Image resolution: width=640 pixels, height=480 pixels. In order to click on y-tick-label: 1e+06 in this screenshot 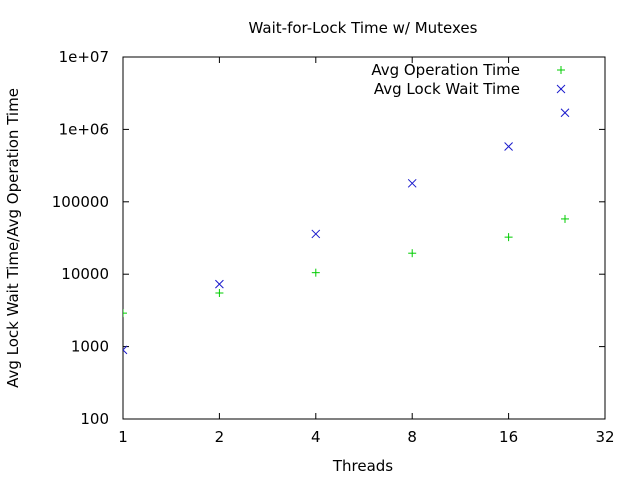, I will do `click(84, 129)`.